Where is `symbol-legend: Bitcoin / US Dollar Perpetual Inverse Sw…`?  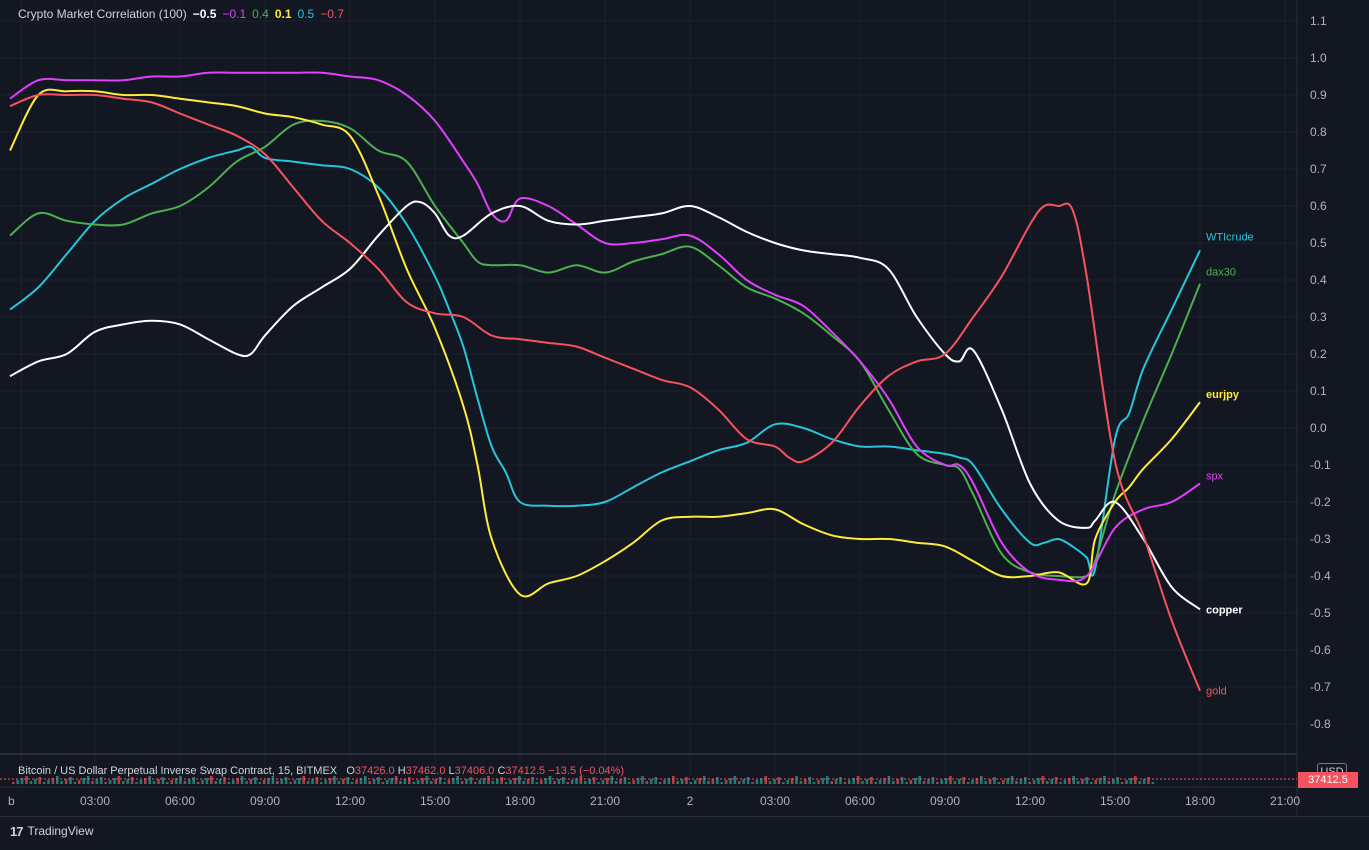 symbol-legend: Bitcoin / US Dollar Perpetual Inverse Sw… is located at coordinates (321, 771).